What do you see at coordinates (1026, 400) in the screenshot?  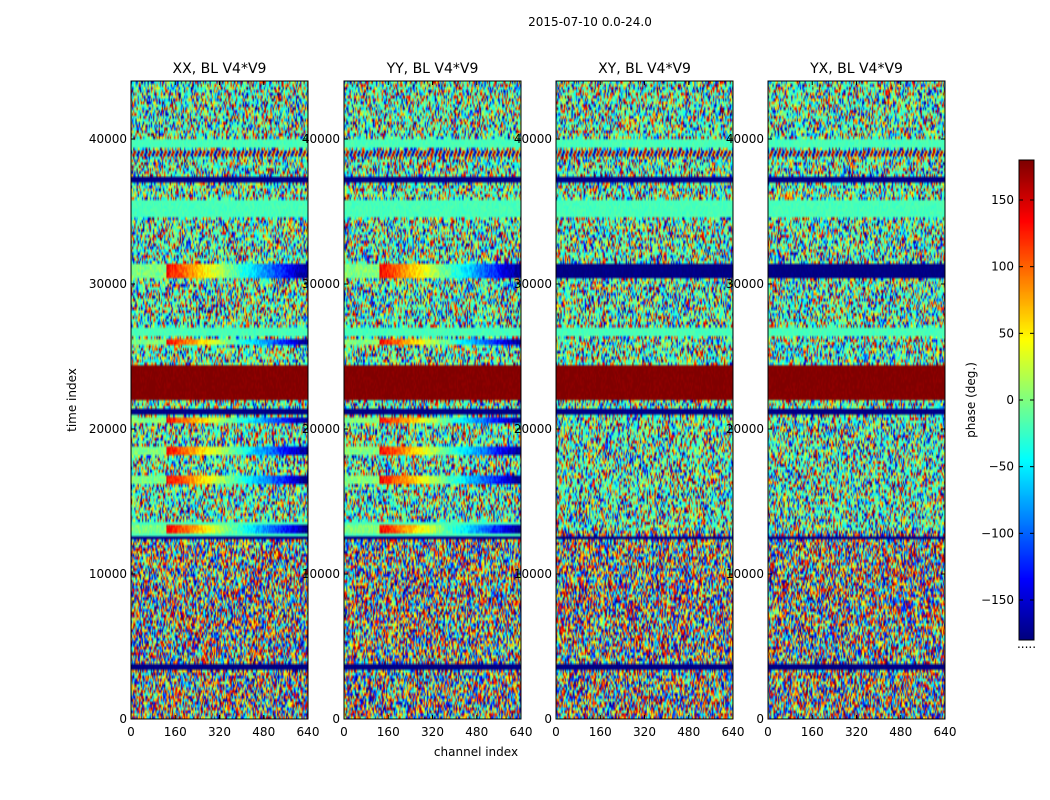 I see `colorbar-gradient` at bounding box center [1026, 400].